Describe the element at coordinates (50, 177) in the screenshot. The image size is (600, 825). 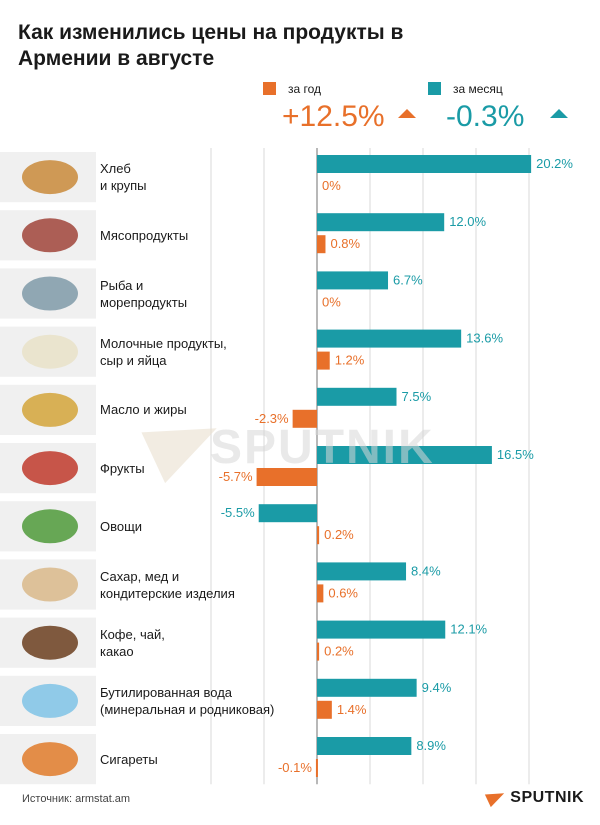
I see `bread-icon` at that location.